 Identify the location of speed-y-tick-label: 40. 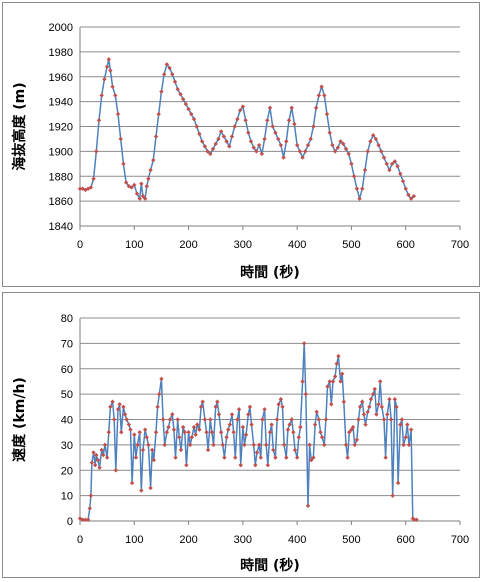
(67, 421).